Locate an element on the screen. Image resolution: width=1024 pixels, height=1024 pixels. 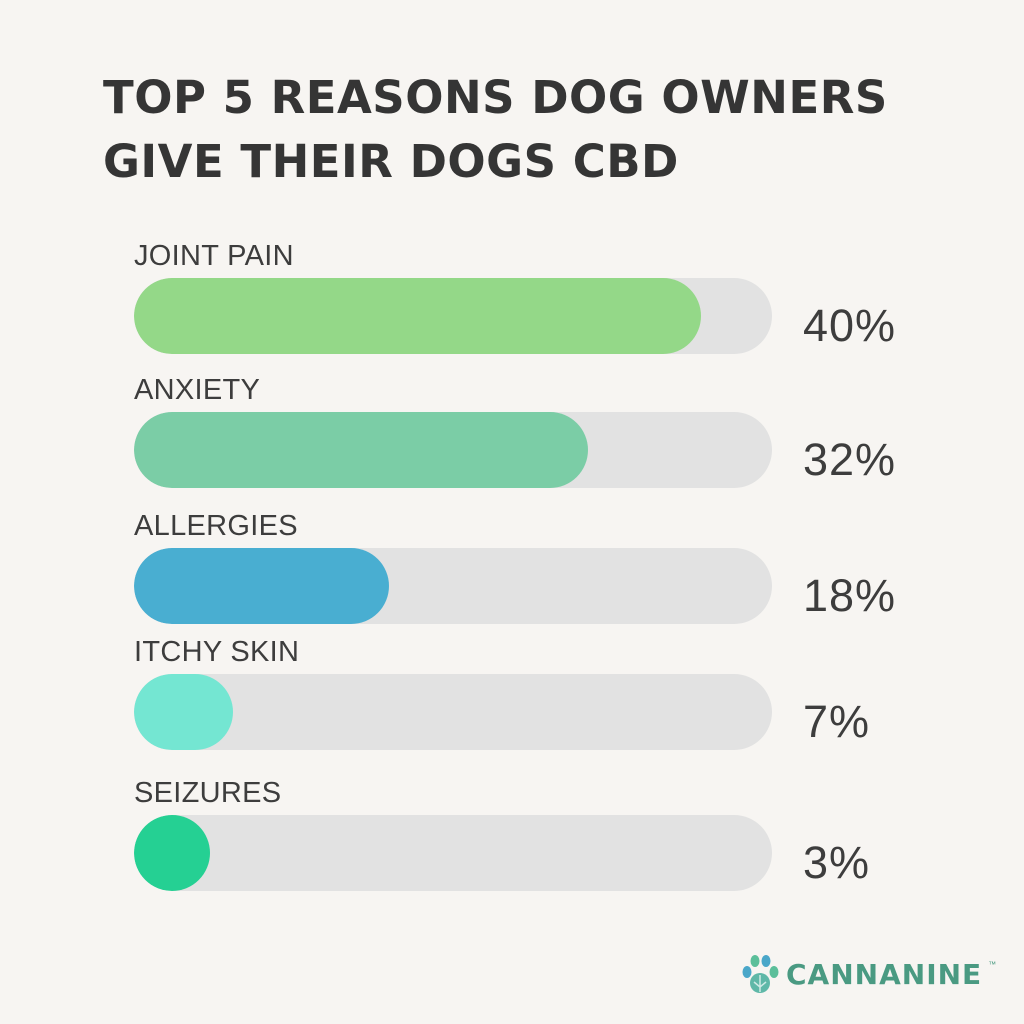
category-label-anxiety: ANXIETY is located at coordinates (197, 390).